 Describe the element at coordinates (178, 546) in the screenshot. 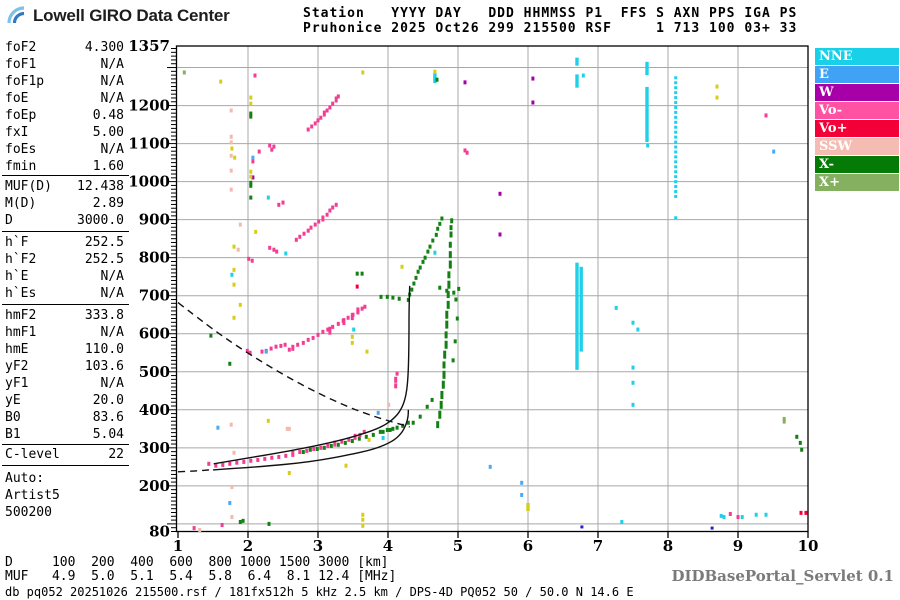

I see `x-tick-label: 1` at that location.